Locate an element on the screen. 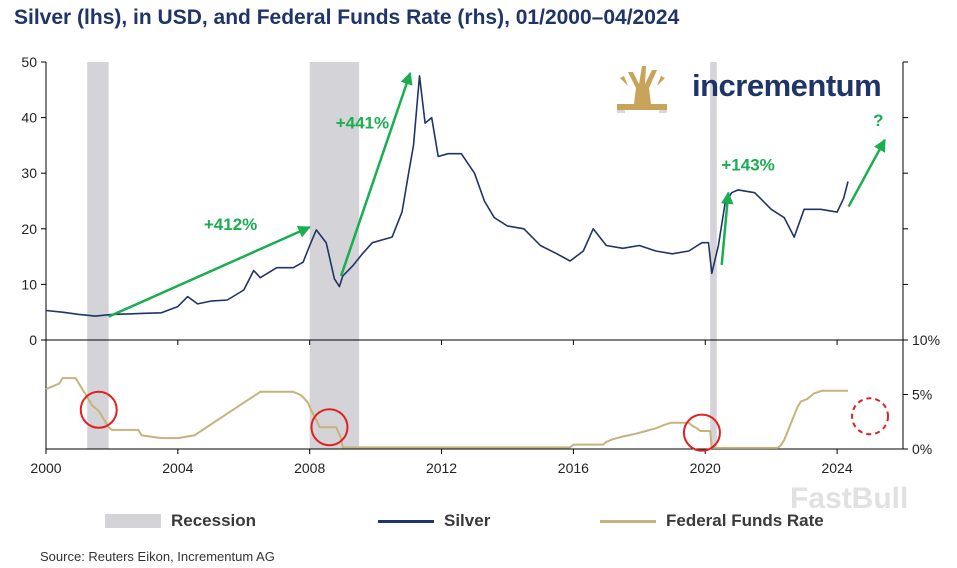 This screenshot has width=957, height=568. xtick-label: 2016 is located at coordinates (573, 468).